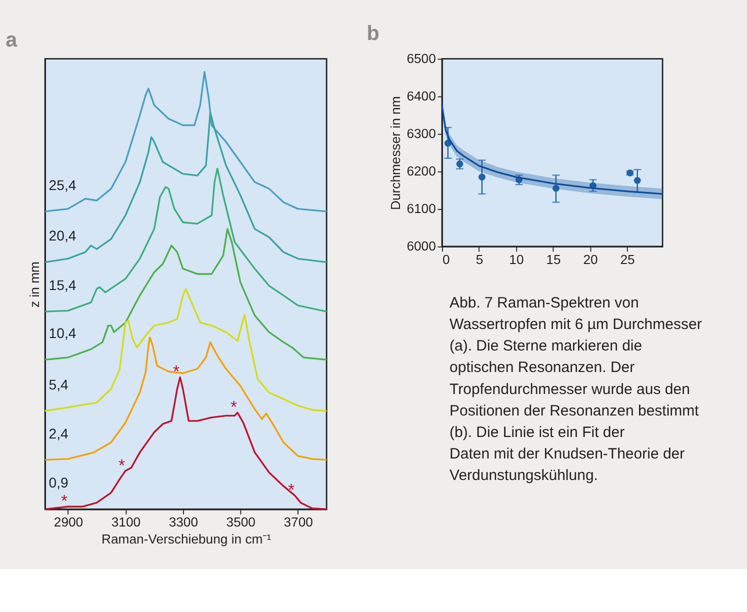  I want to click on x-axis-title: Raman-Verschiebung in cm⁻¹, so click(186, 539).